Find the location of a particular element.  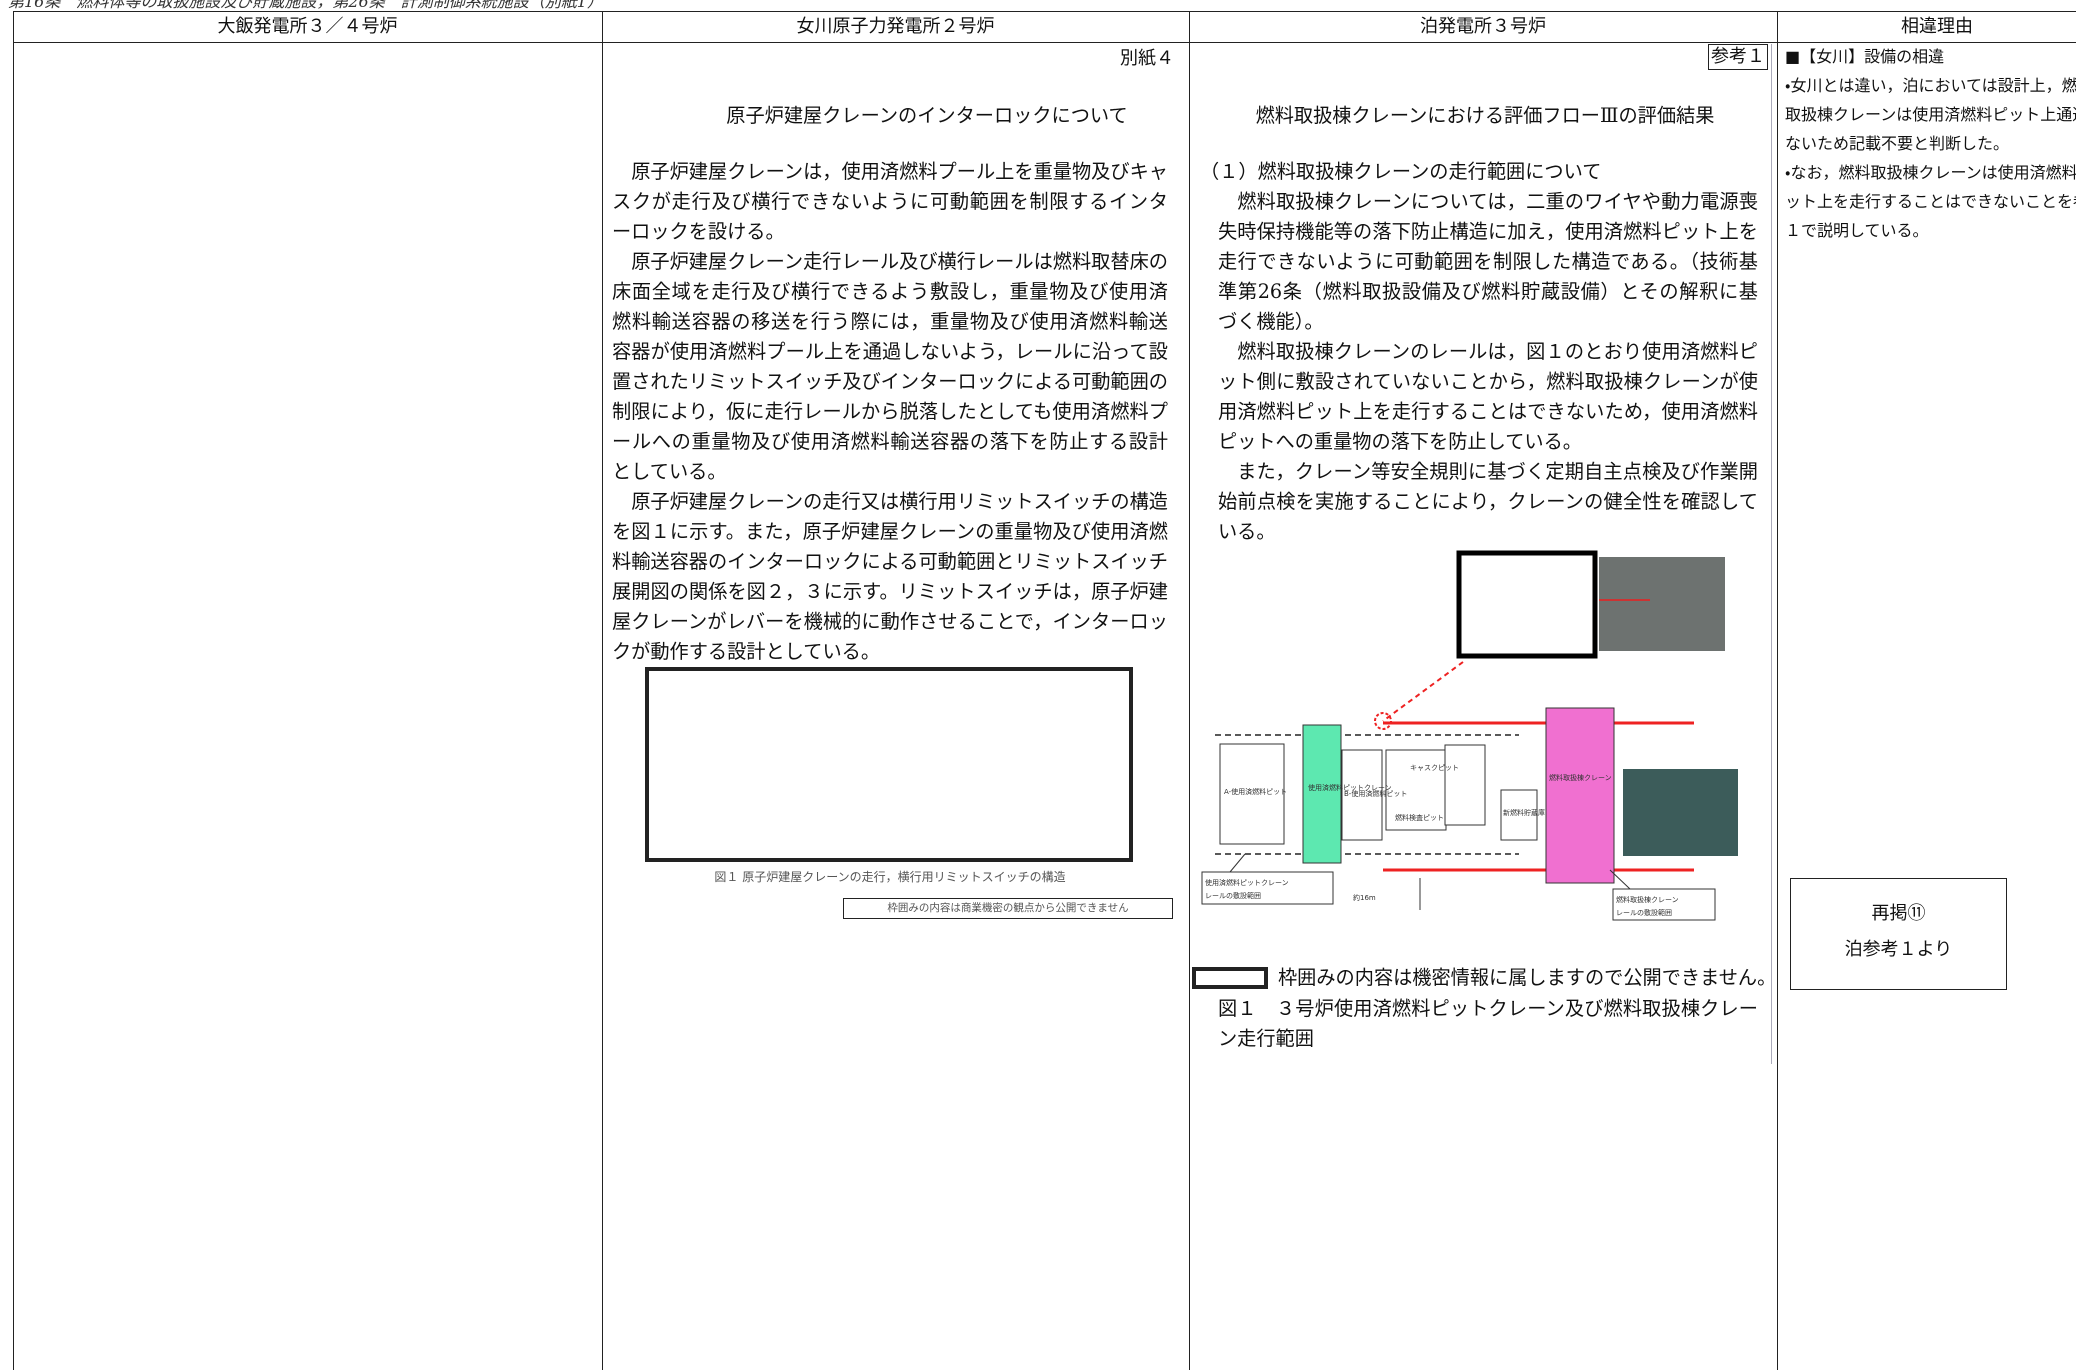

reference-label: 参考１ is located at coordinates (1738, 57).